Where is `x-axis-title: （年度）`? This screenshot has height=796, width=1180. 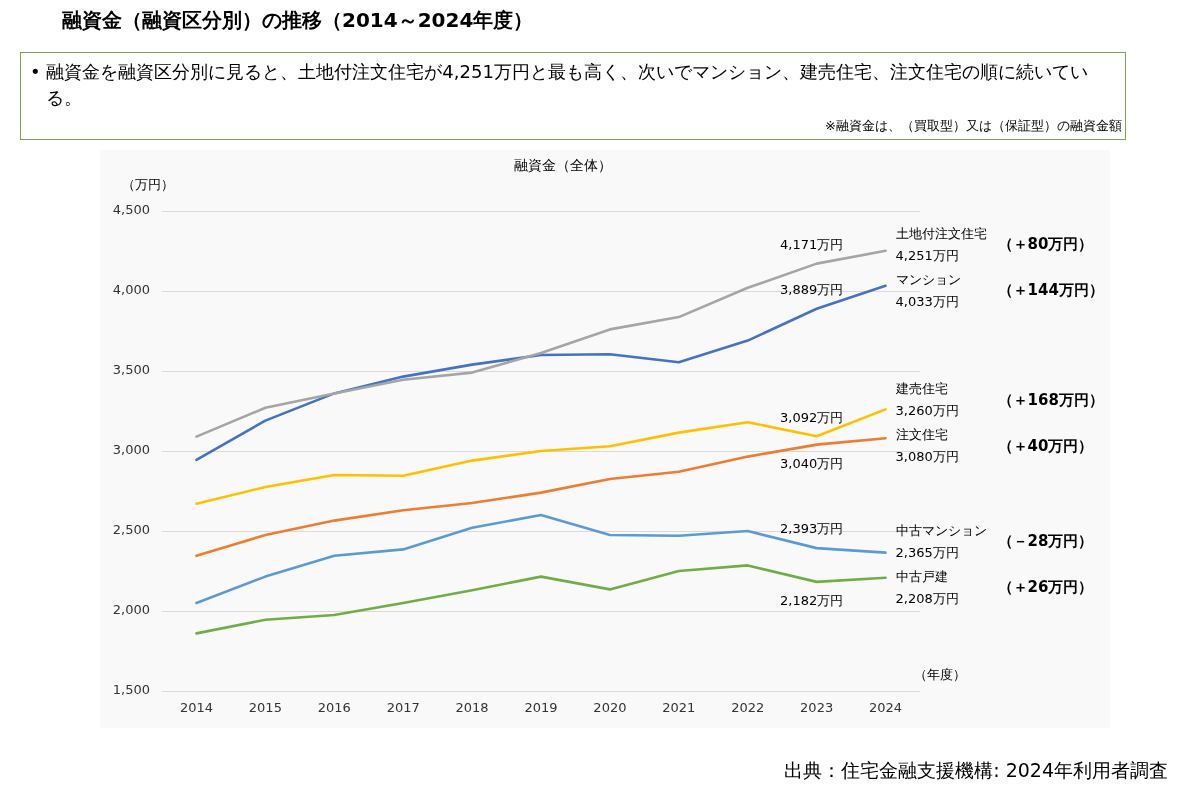 x-axis-title: （年度） is located at coordinates (940, 675).